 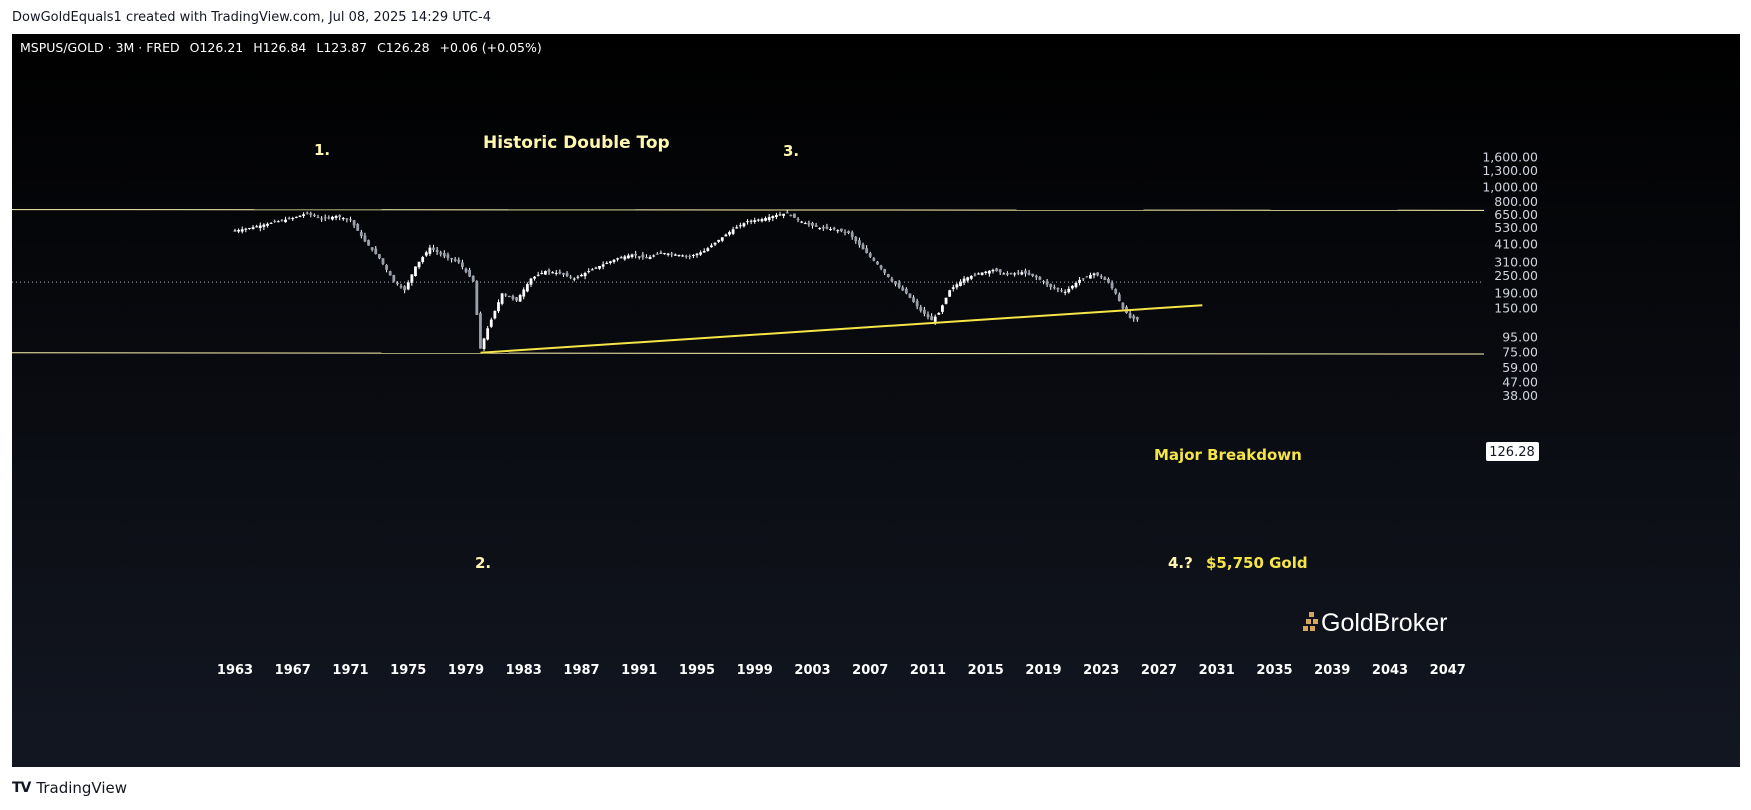 I want to click on goldbroker-watermark: GoldBroker, so click(x=1375, y=623).